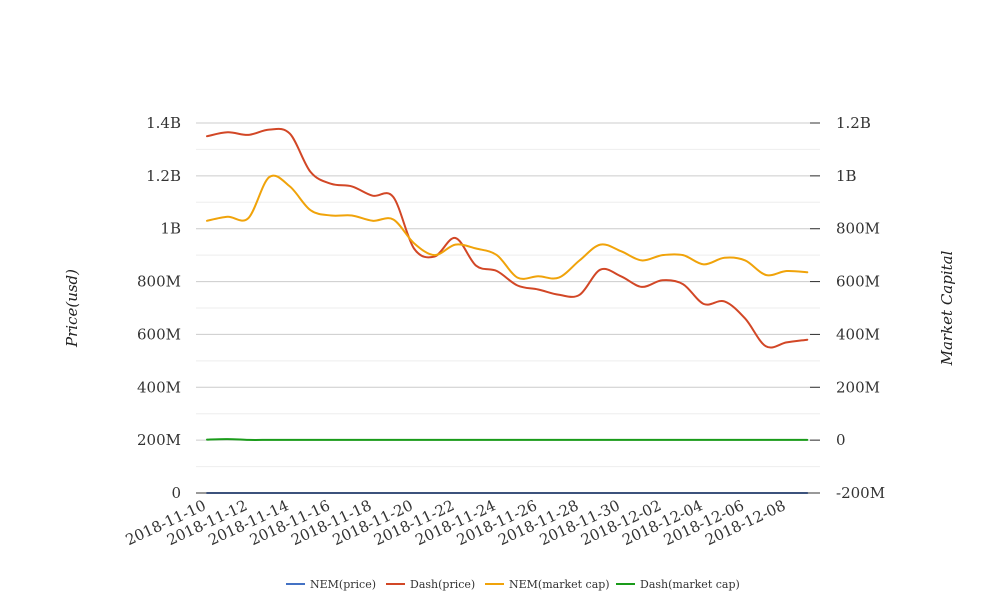 This screenshot has height=616, width=1008. What do you see at coordinates (858, 387) in the screenshot?
I see `right-tick-label: 200M` at bounding box center [858, 387].